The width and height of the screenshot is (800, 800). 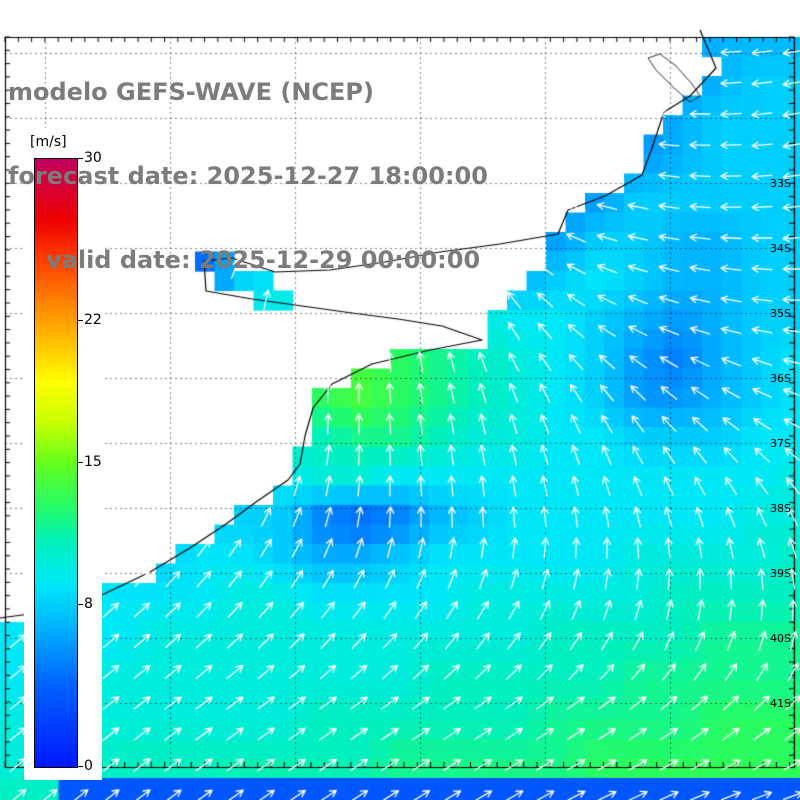 What do you see at coordinates (780, 248) in the screenshot?
I see `latitude-label: 34S` at bounding box center [780, 248].